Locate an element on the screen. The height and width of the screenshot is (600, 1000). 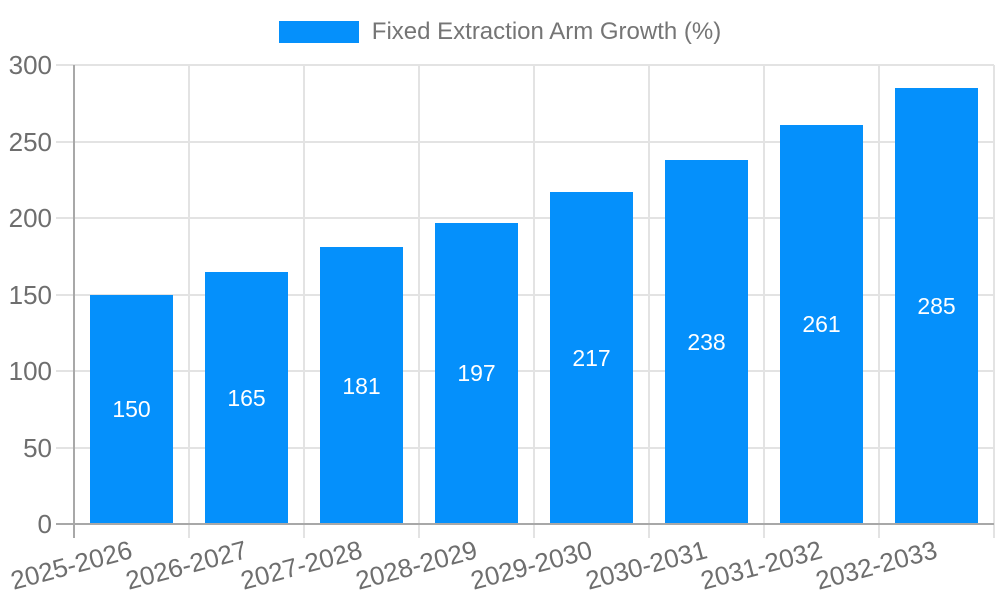
bar-2029-2030 is located at coordinates (591, 357).